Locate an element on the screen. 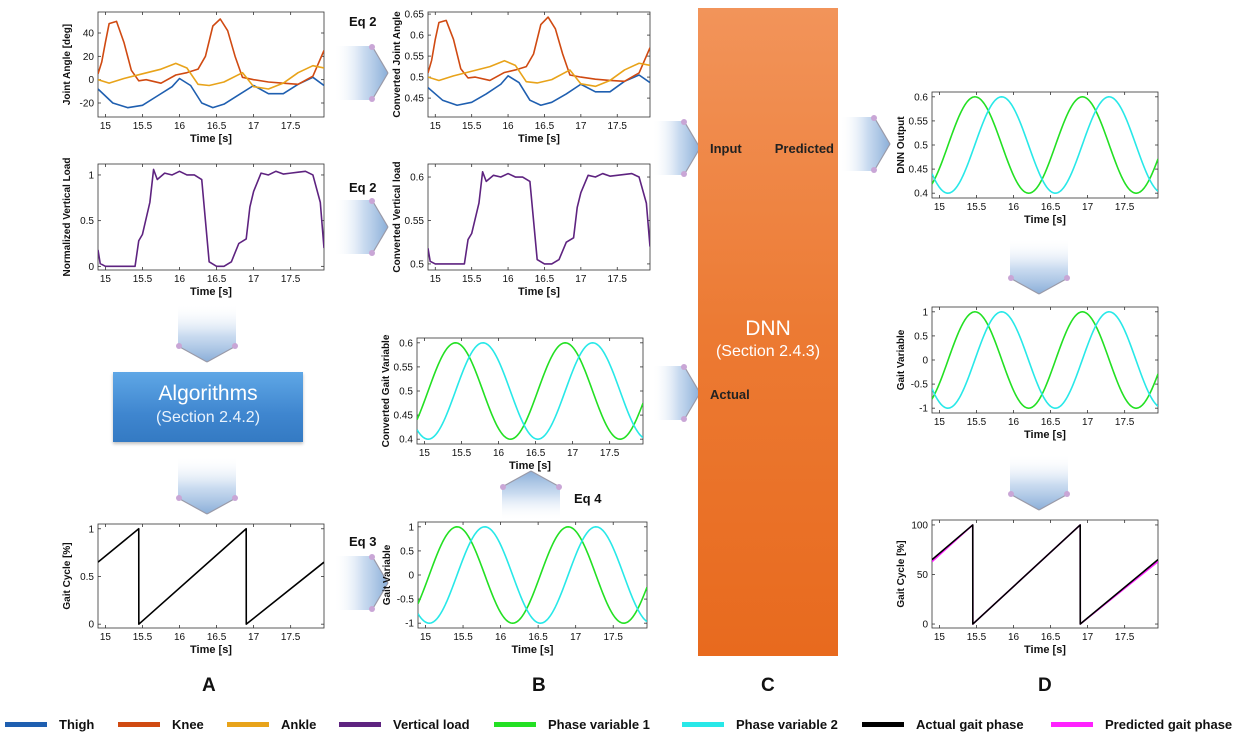 The width and height of the screenshot is (1247, 739). y-axis-label: Joint Angle [deg] is located at coordinates (67, 64).